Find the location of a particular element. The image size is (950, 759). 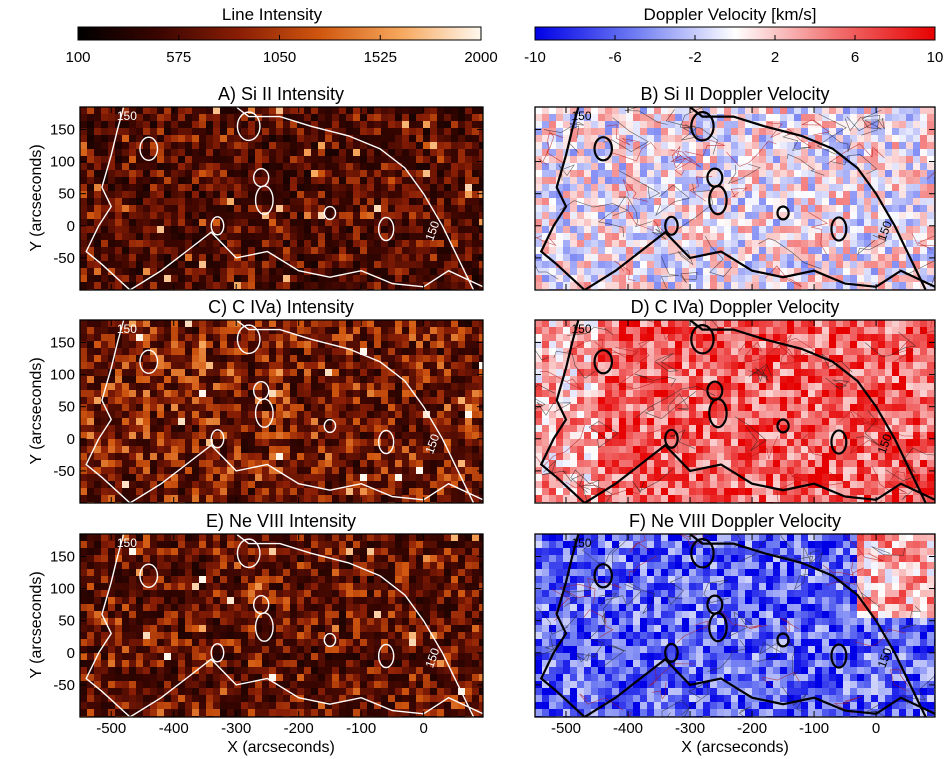

colorbar-tick-label: 1525 is located at coordinates (380, 57).